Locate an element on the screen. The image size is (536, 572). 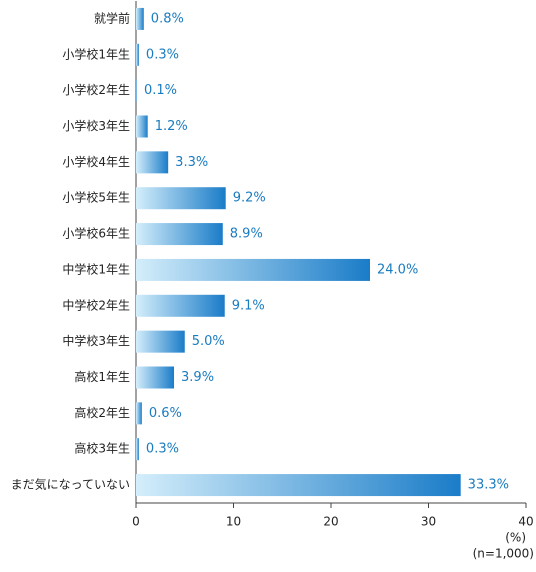
x-tick-label: 20 is located at coordinates (330, 522).